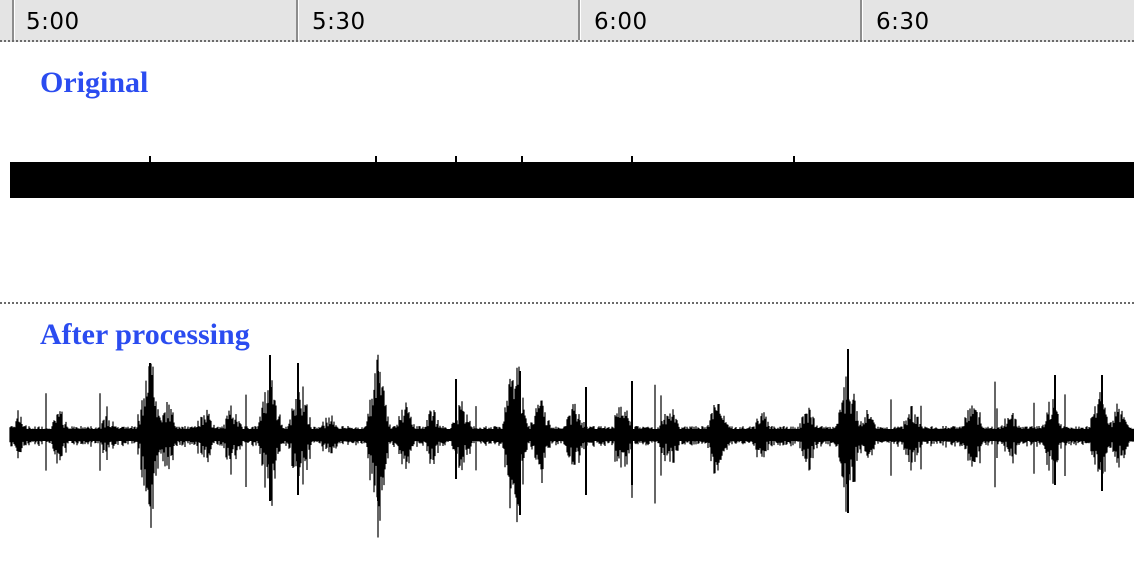 The image size is (1134, 562). What do you see at coordinates (53, 22) in the screenshot?
I see `timeline-tick-label: 5:00` at bounding box center [53, 22].